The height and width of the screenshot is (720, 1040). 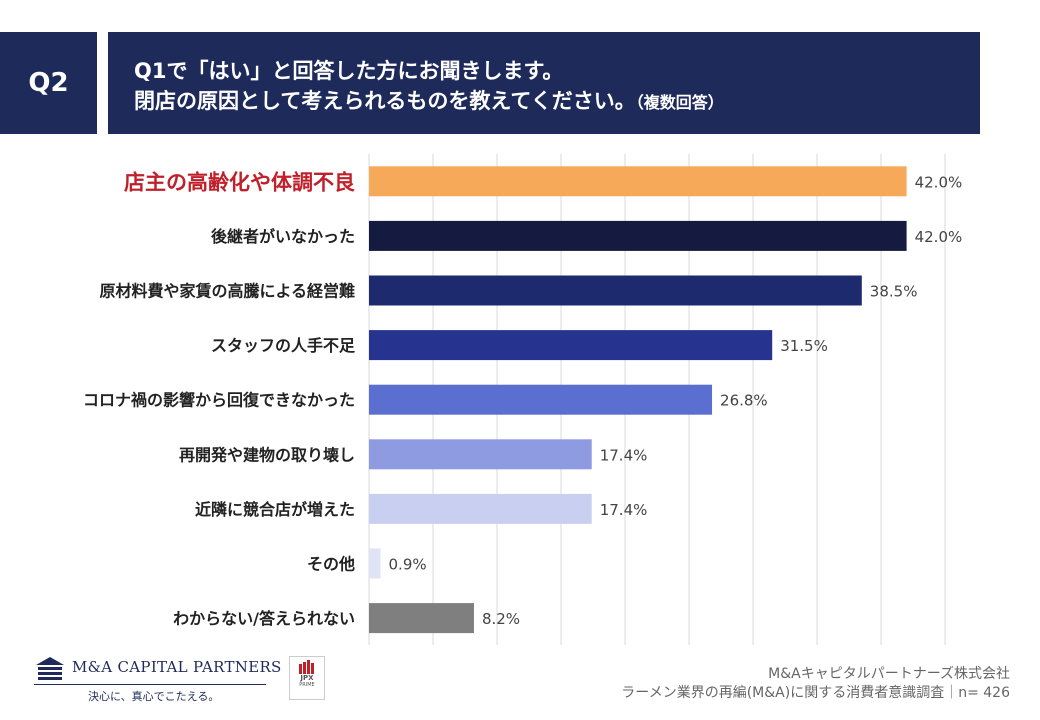 What do you see at coordinates (239, 182) in the screenshot?
I see `category-label: 店主の高齢化や体調不良` at bounding box center [239, 182].